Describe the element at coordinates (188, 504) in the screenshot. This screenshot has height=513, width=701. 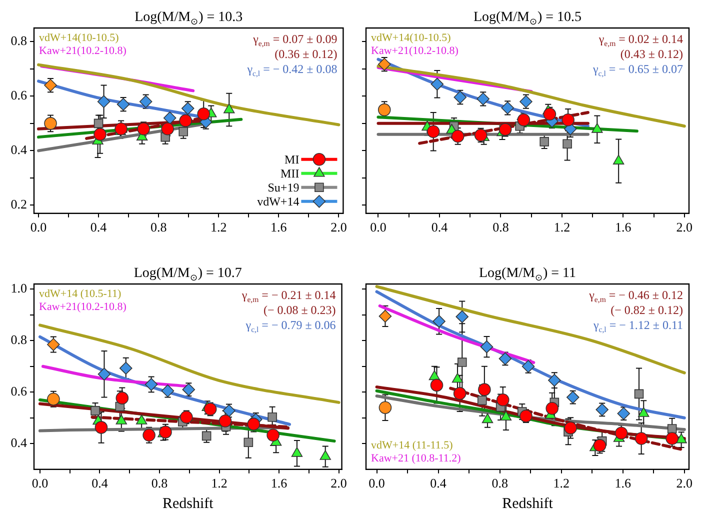
I see `x-axis-title: Redshift` at that location.